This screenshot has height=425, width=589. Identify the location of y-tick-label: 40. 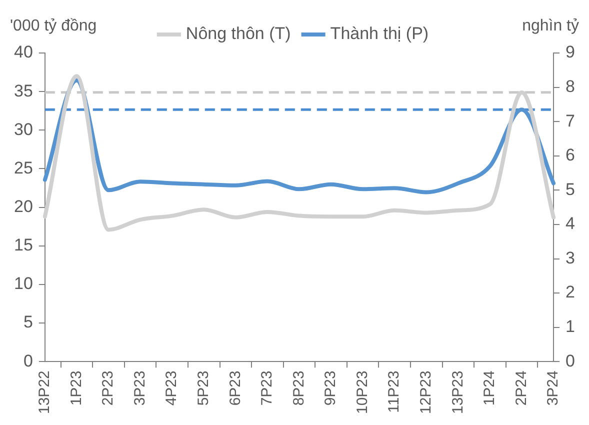
(23, 52).